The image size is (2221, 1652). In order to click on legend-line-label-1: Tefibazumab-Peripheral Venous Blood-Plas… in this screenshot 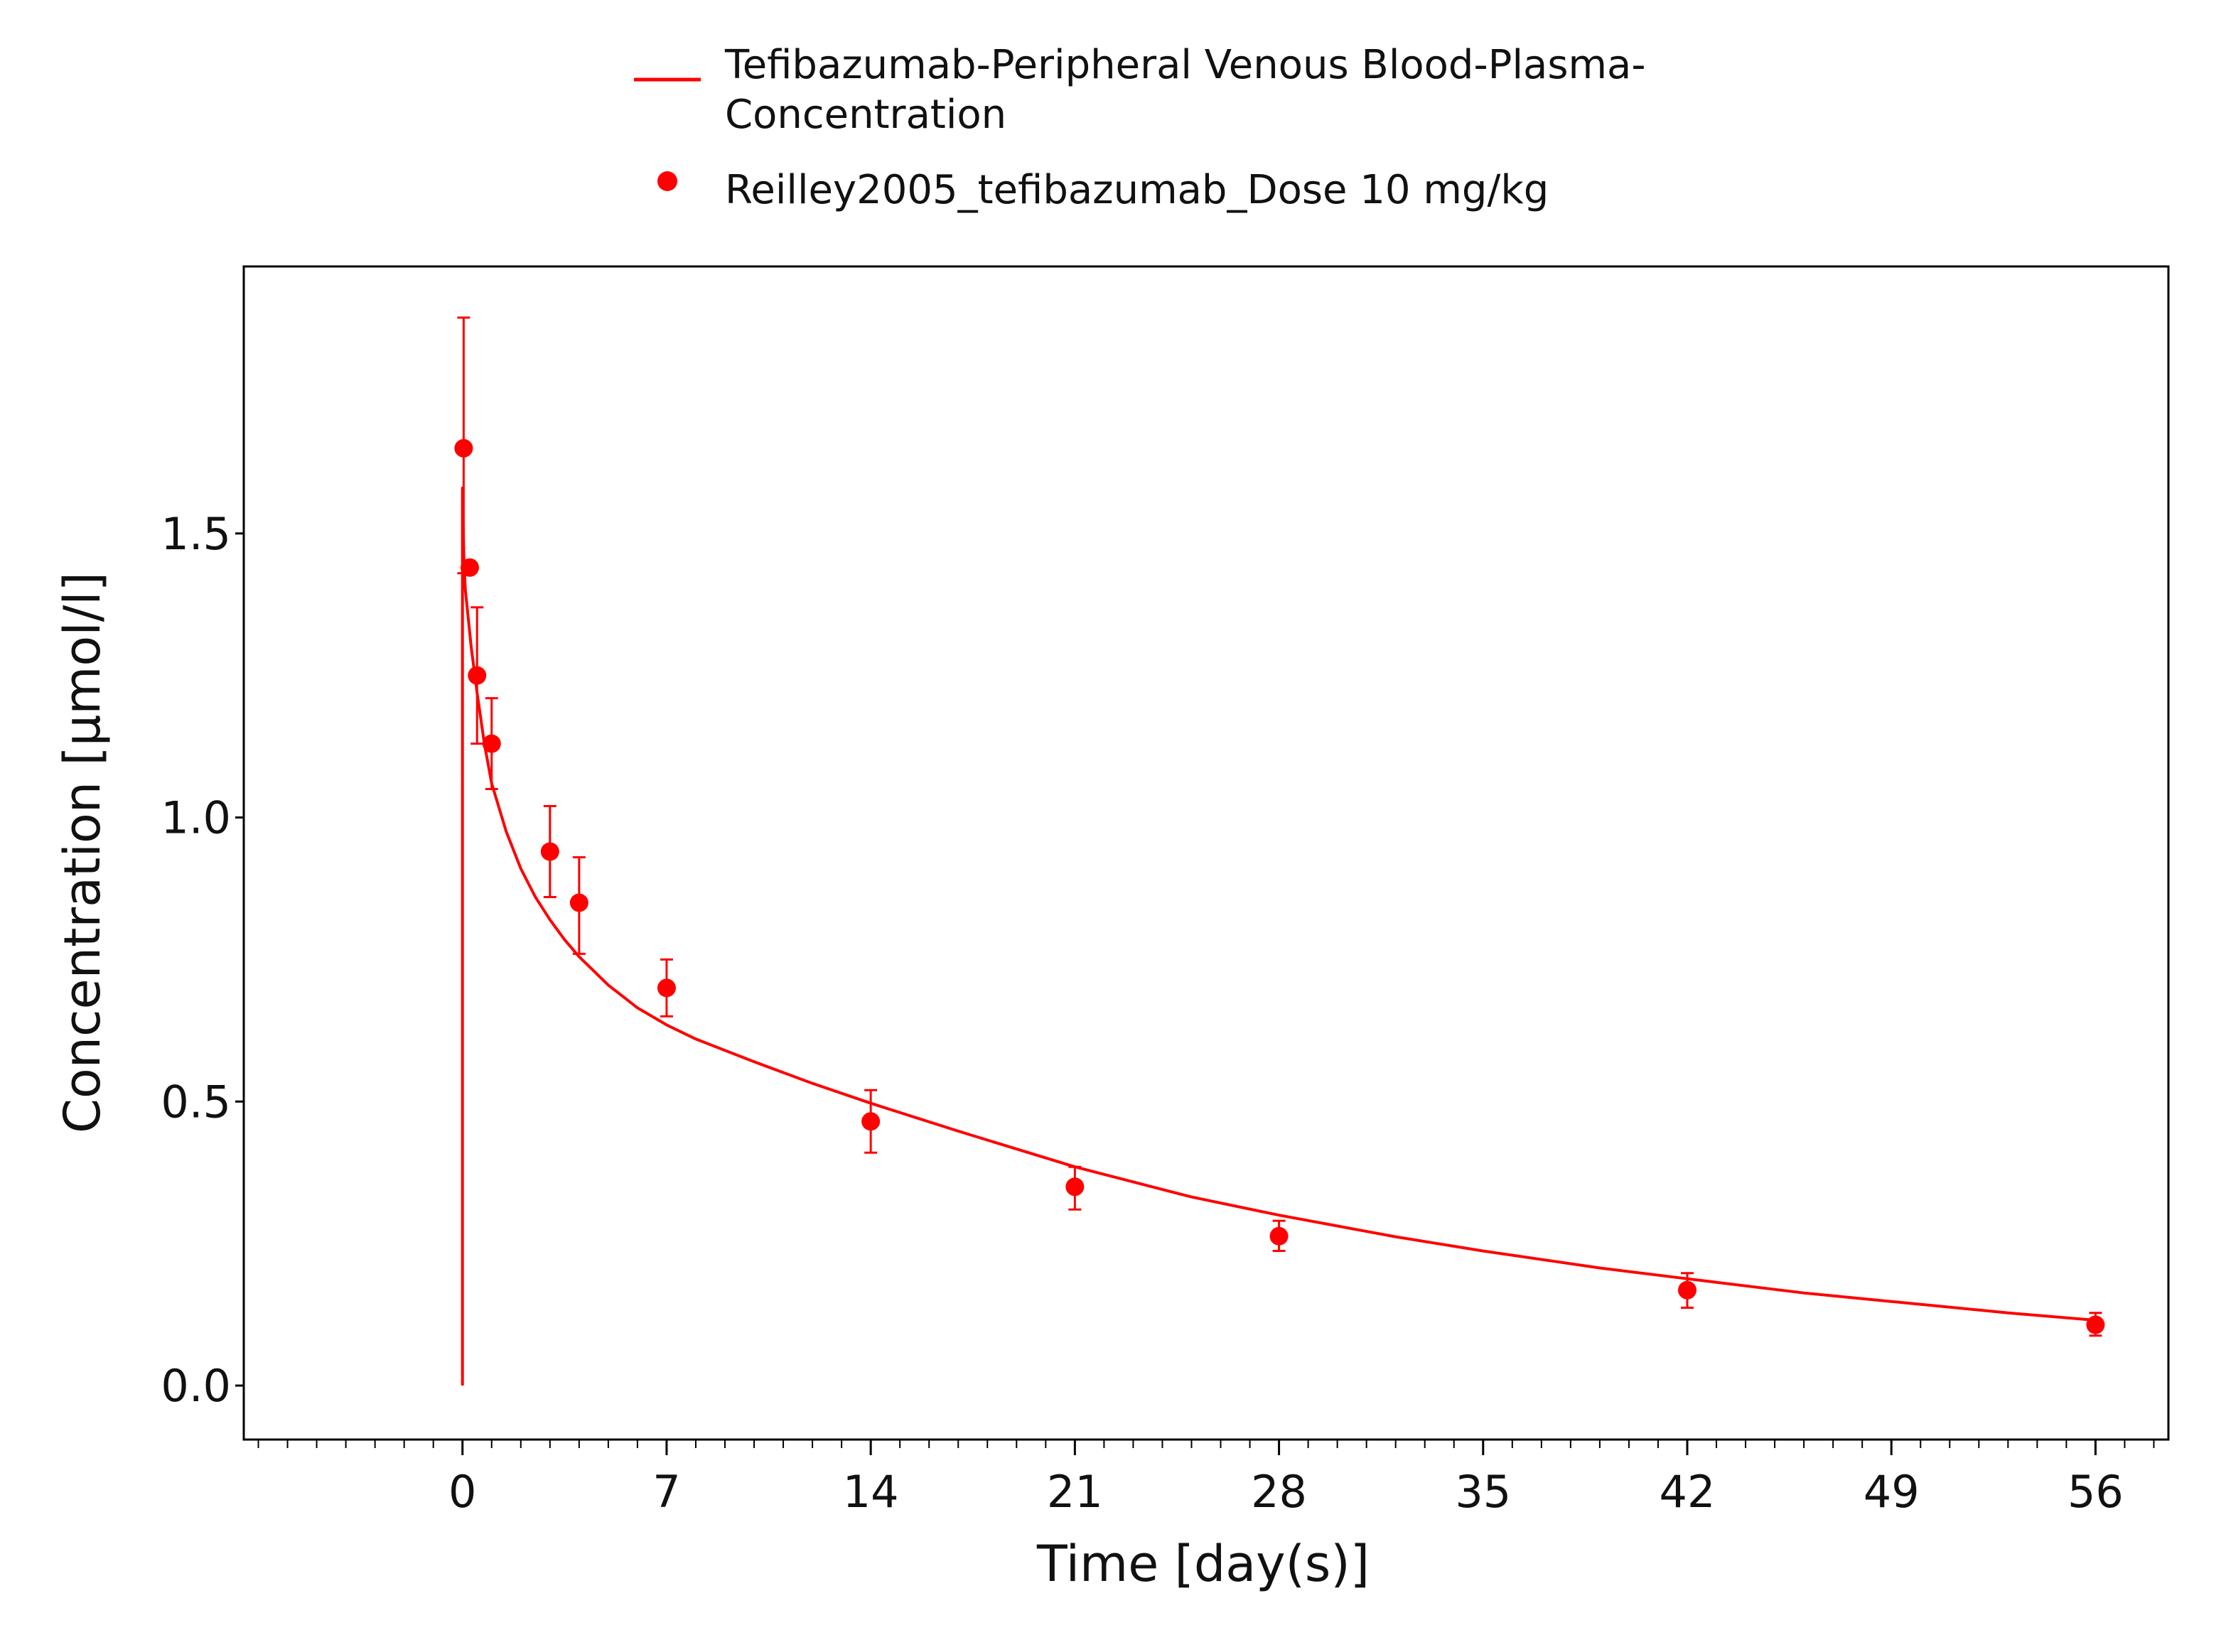, I will do `click(1185, 65)`.